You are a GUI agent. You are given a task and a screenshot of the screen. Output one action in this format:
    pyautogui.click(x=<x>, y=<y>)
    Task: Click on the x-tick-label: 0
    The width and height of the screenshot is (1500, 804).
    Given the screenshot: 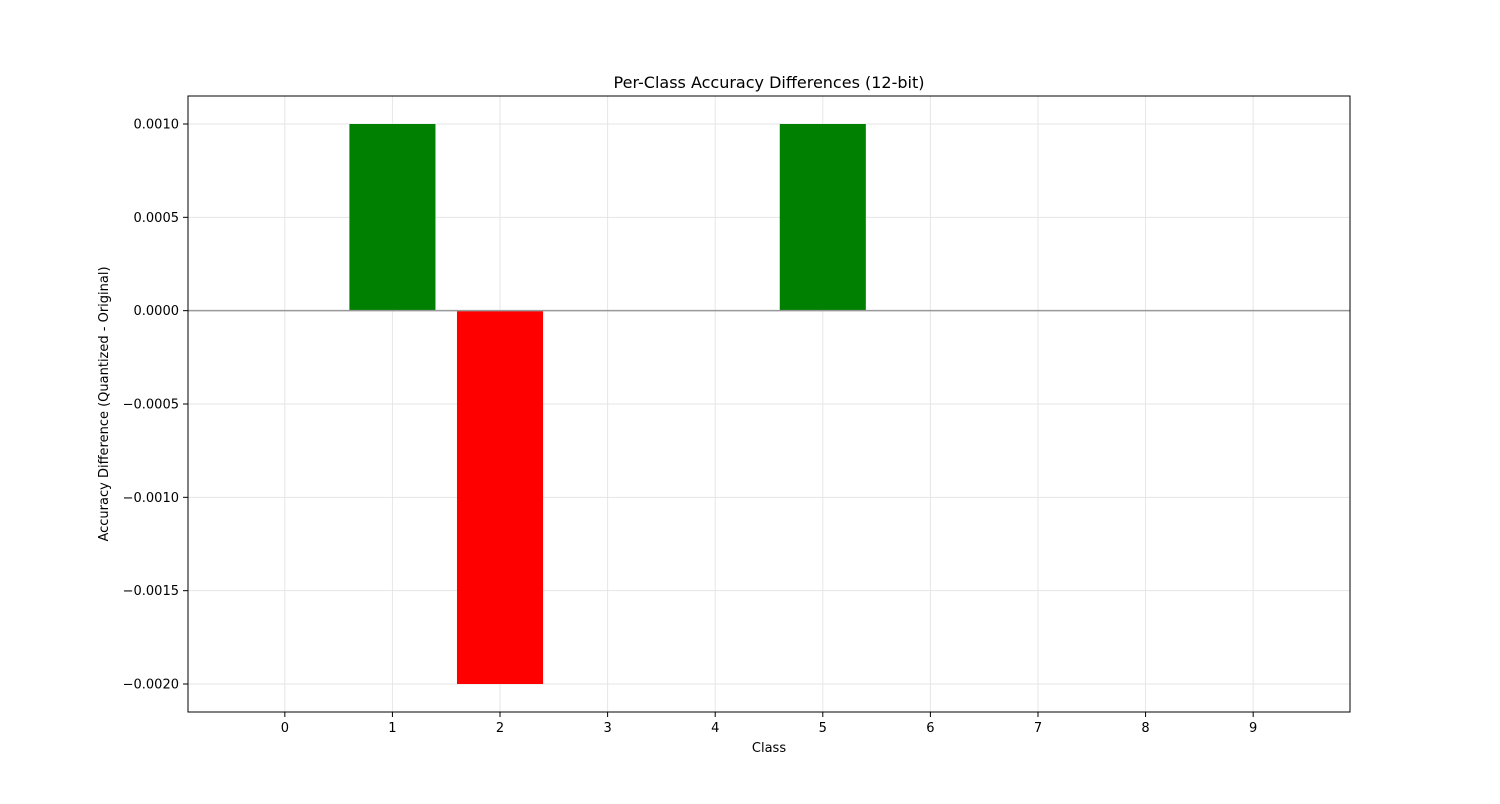 What is the action you would take?
    pyautogui.click(x=285, y=728)
    